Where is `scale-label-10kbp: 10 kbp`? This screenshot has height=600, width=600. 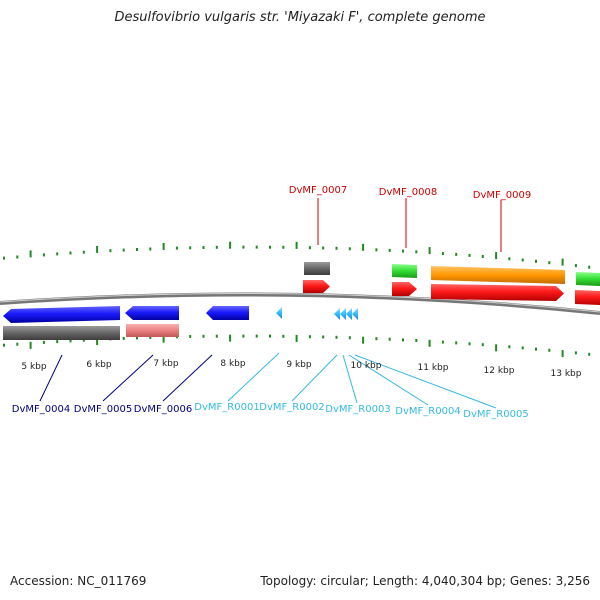
scale-label-10kbp: 10 kbp is located at coordinates (366, 366).